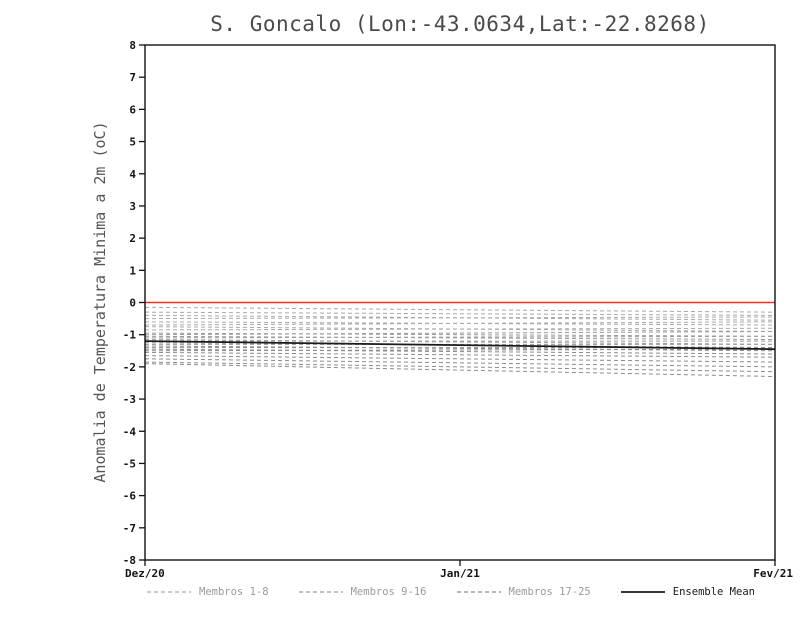  Describe the element at coordinates (132, 206) in the screenshot. I see `svg-text: 3` at that location.